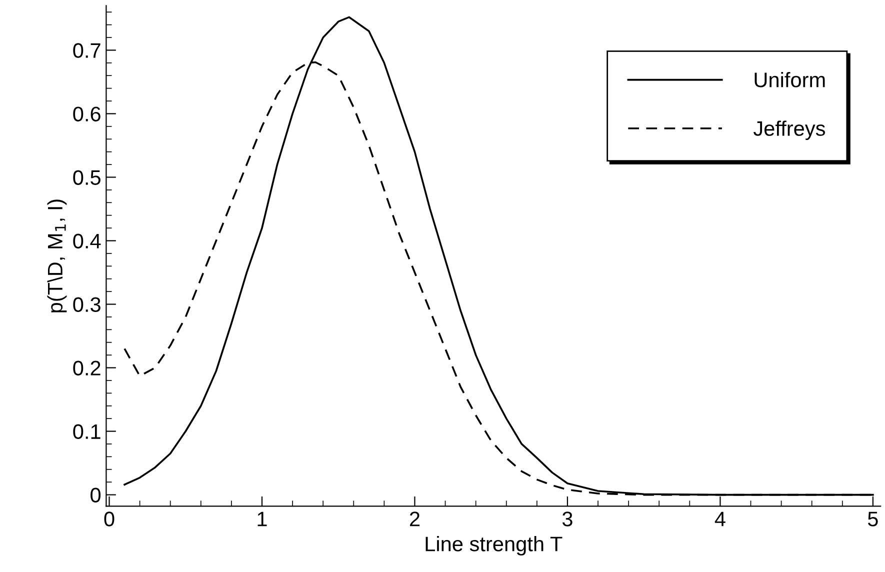 The width and height of the screenshot is (885, 572). I want to click on legend-label: Uniform, so click(789, 80).